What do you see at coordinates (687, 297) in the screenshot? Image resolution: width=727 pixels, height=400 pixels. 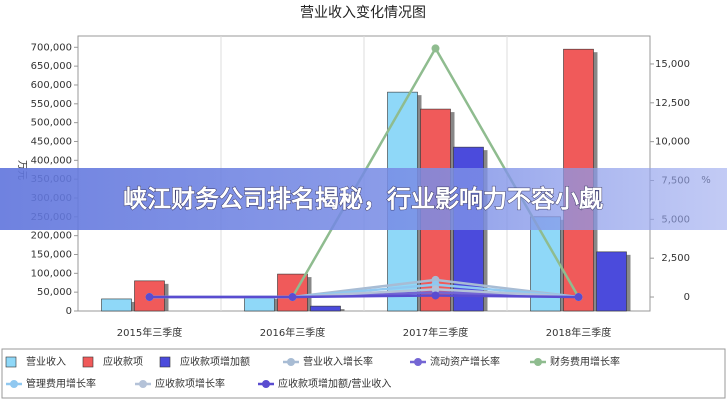 I see `y2-tick-label: 0` at bounding box center [687, 297].